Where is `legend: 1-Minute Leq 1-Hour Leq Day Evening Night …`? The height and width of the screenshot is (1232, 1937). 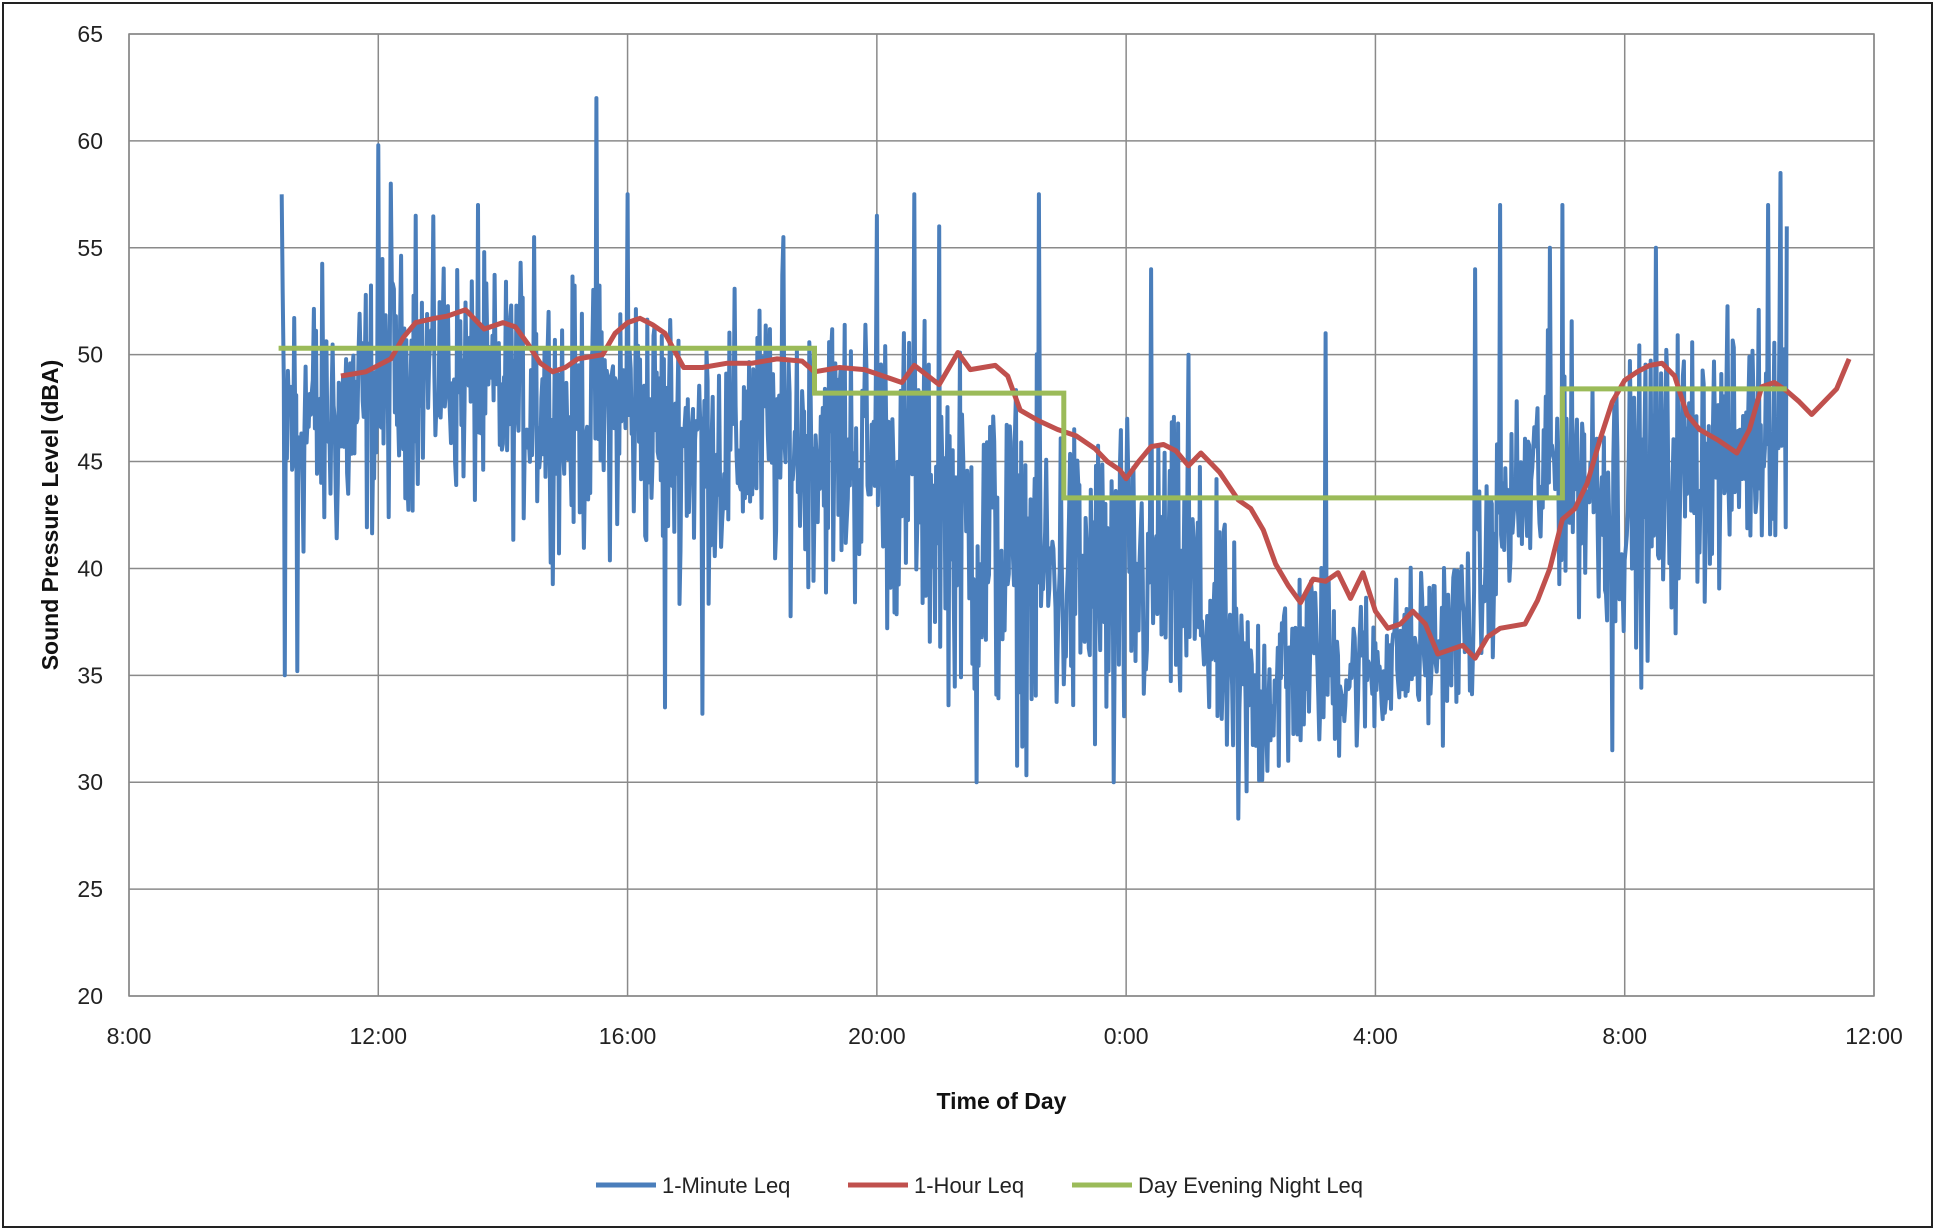
legend: 1-Minute Leq 1-Hour Leq Day Evening Night … is located at coordinates (979, 1185).